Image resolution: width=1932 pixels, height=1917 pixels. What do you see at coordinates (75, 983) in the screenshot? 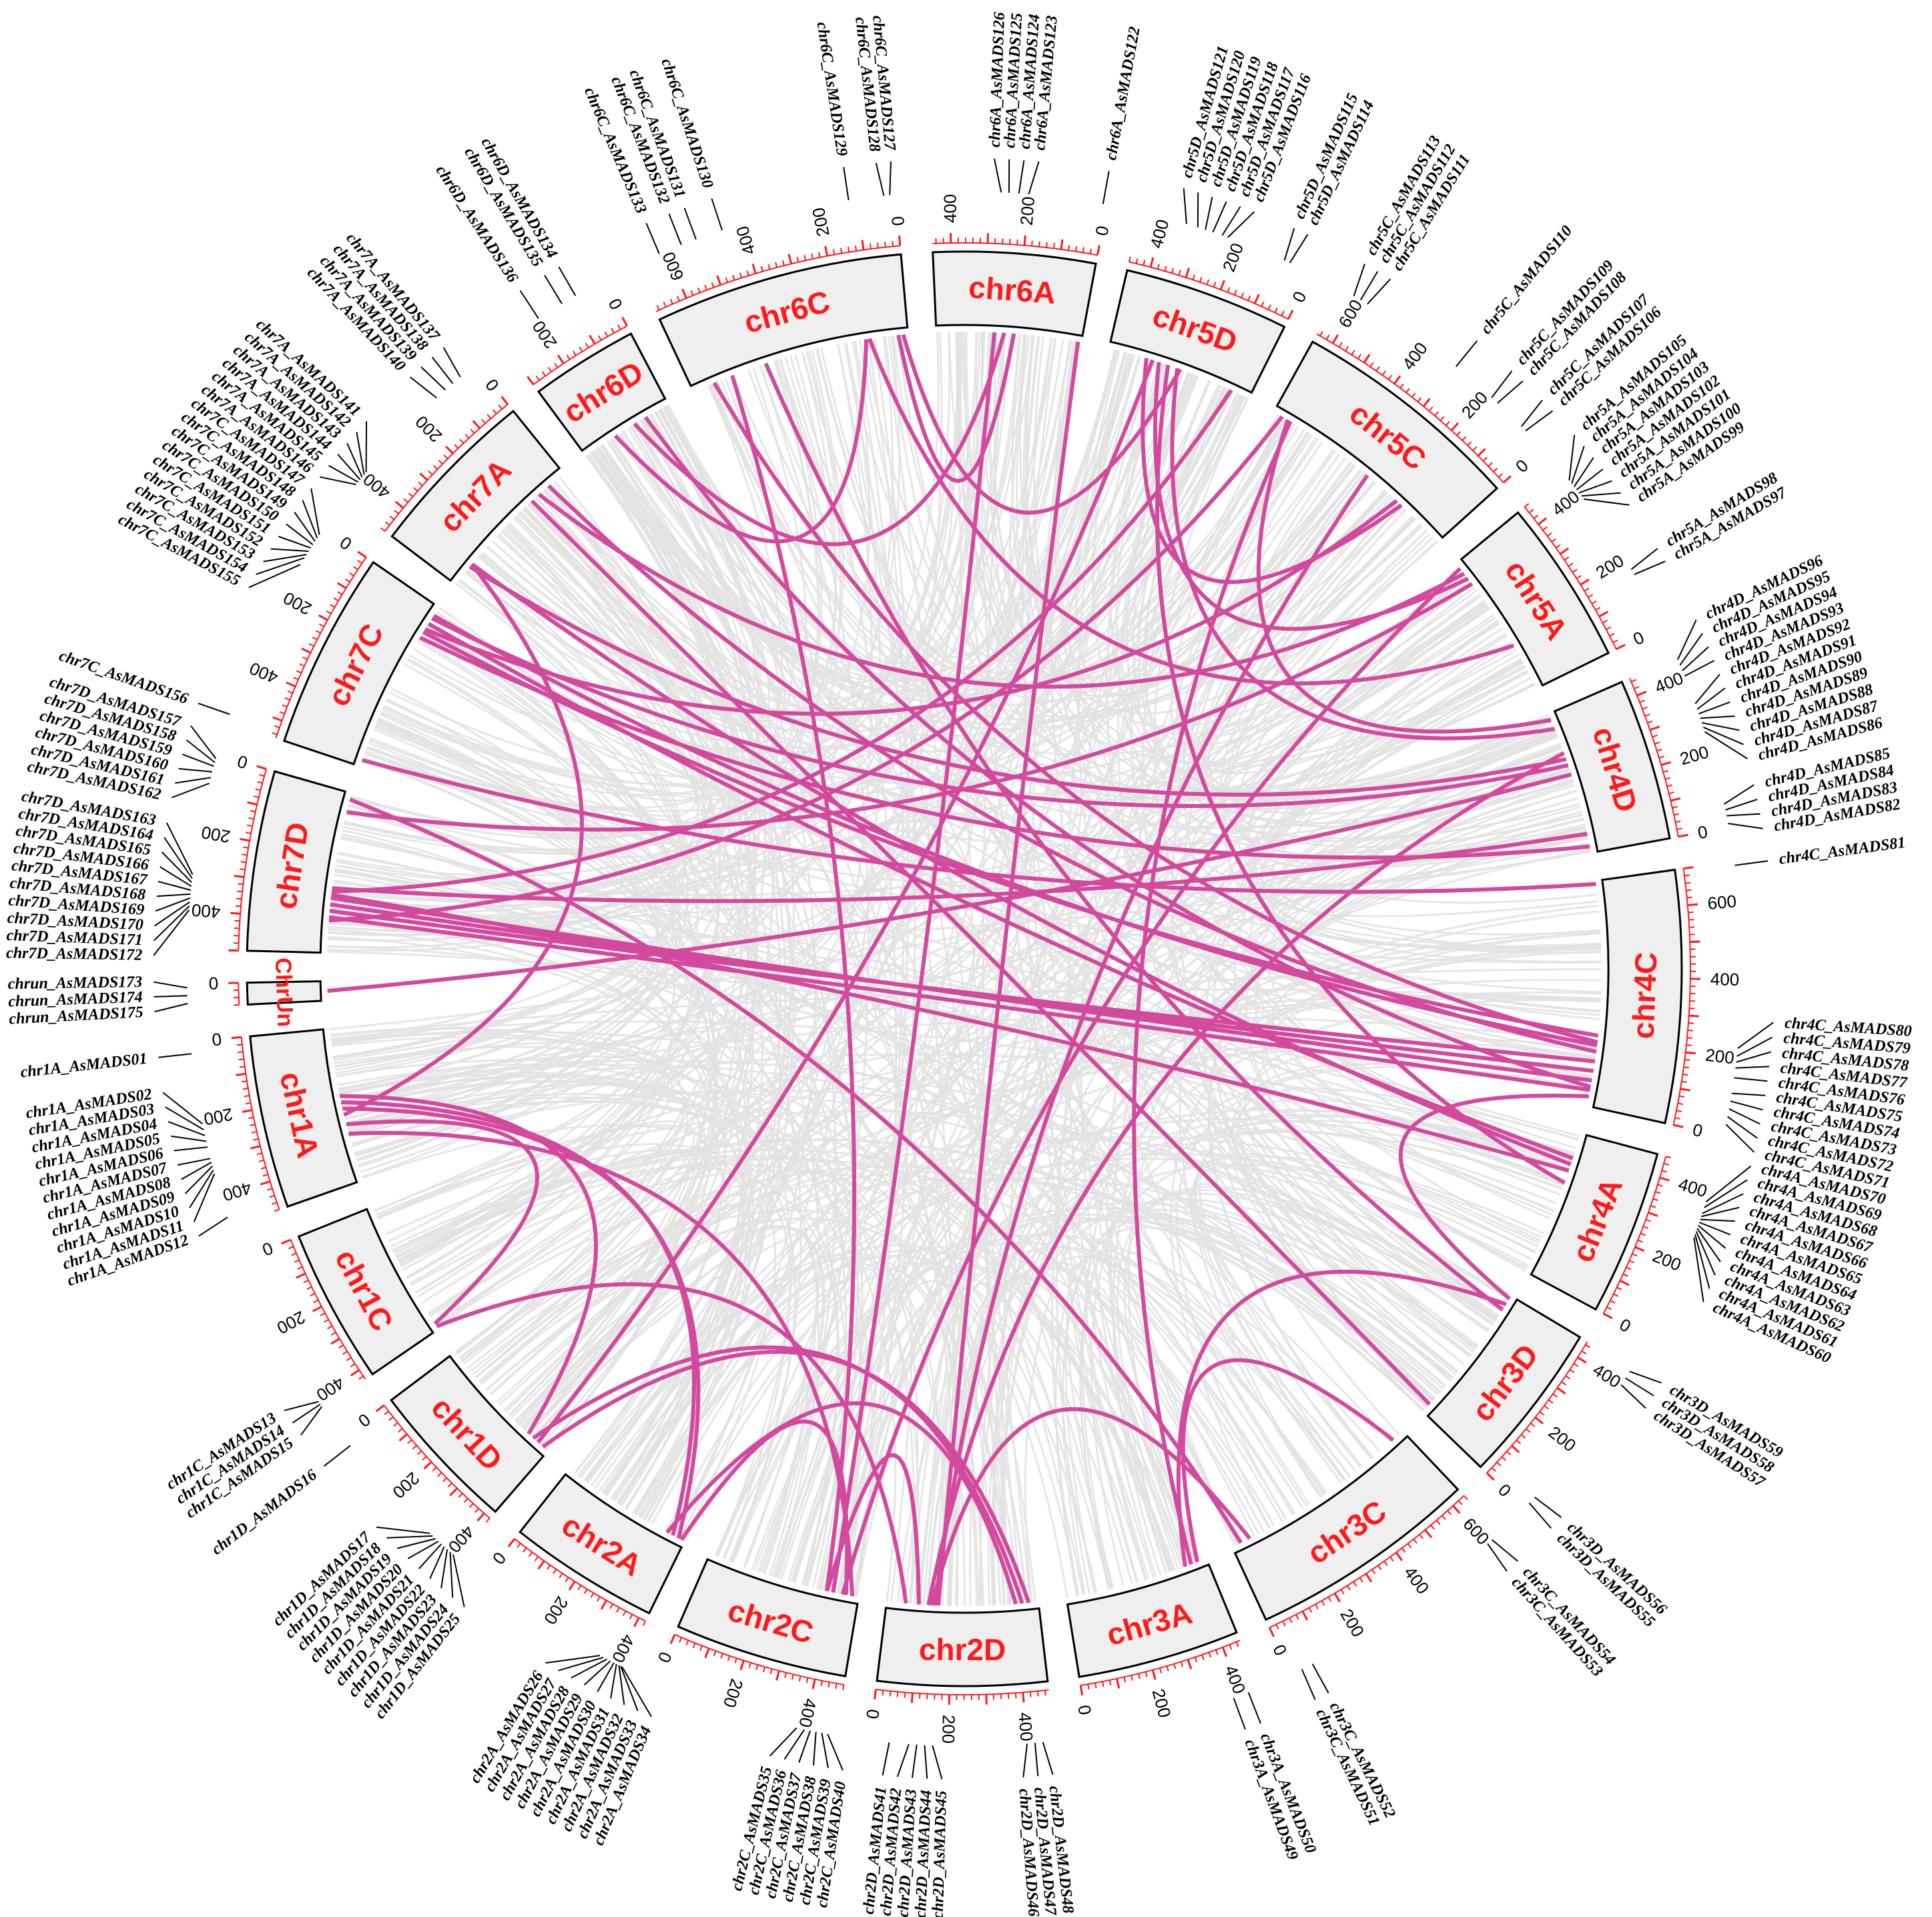
I see `gene-label: chrun_AsMADS173` at bounding box center [75, 983].